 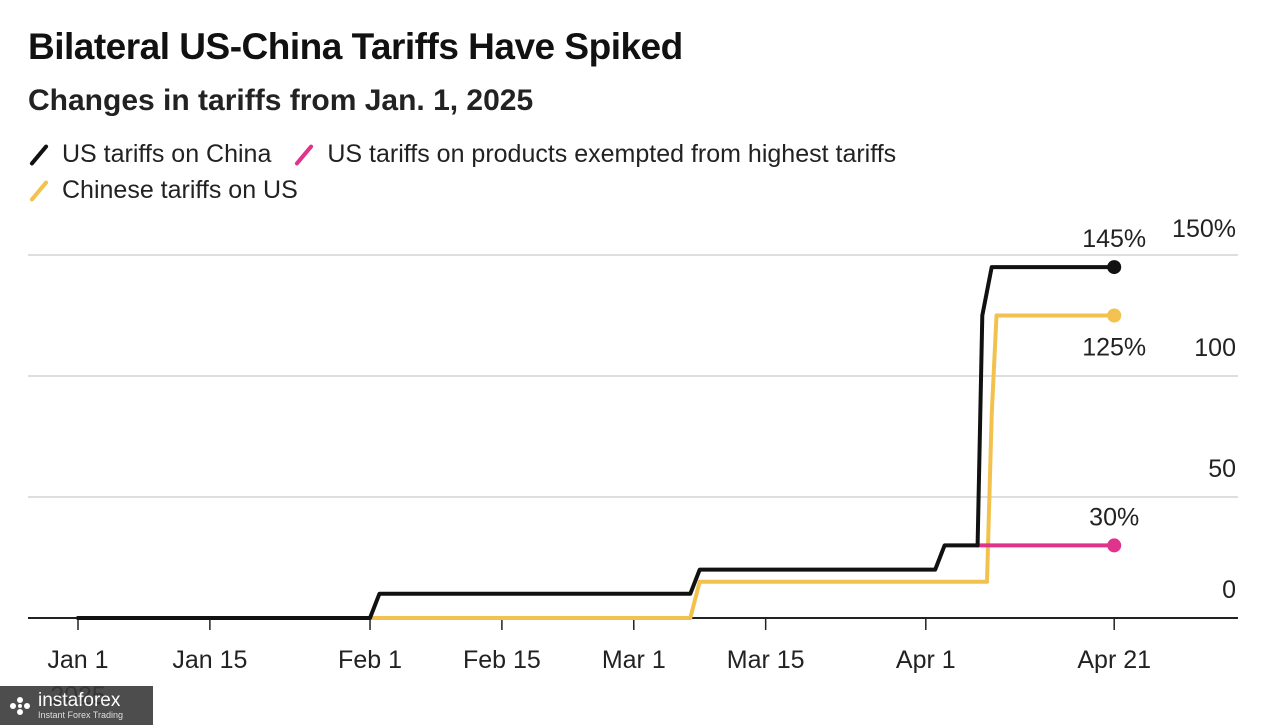 What do you see at coordinates (1114, 517) in the screenshot?
I see `annotation-label-2: 30%` at bounding box center [1114, 517].